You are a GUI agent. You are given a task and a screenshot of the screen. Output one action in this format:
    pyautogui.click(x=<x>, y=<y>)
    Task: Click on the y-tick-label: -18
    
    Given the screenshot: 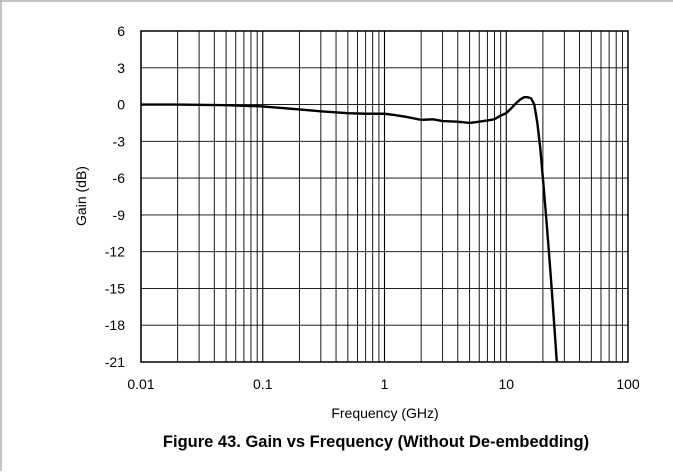 What is the action you would take?
    pyautogui.click(x=115, y=325)
    